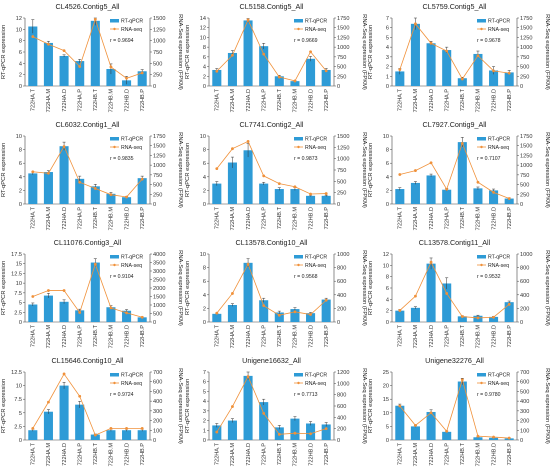 Image resolution: width=550 pixels, height=472 pixels. What do you see at coordinates (386, 400) in the screenshot?
I see `y-tick-label: 15` at bounding box center [386, 400].